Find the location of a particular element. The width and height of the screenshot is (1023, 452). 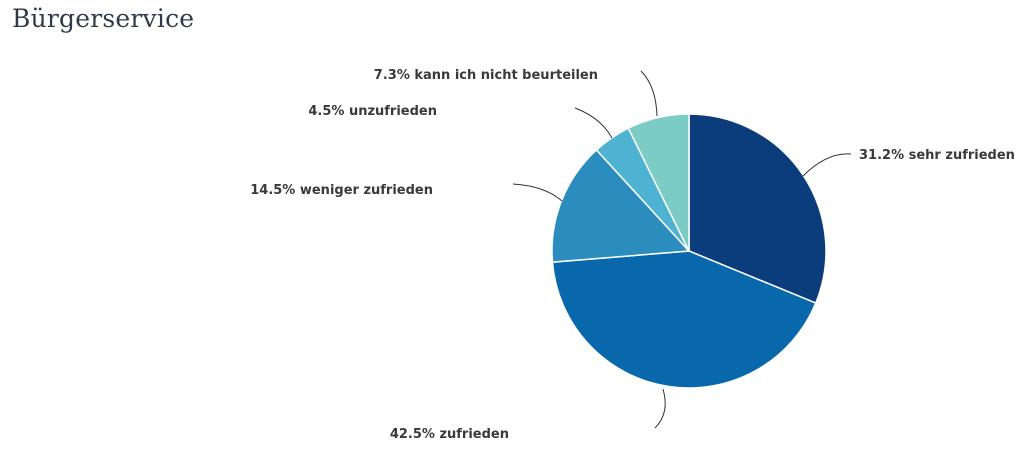

pie-slice-zufrieden is located at coordinates (684, 319).